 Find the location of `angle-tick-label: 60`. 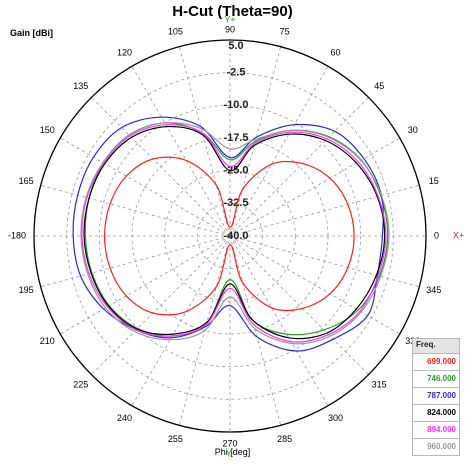

angle-tick-label: 60 is located at coordinates (335, 53).